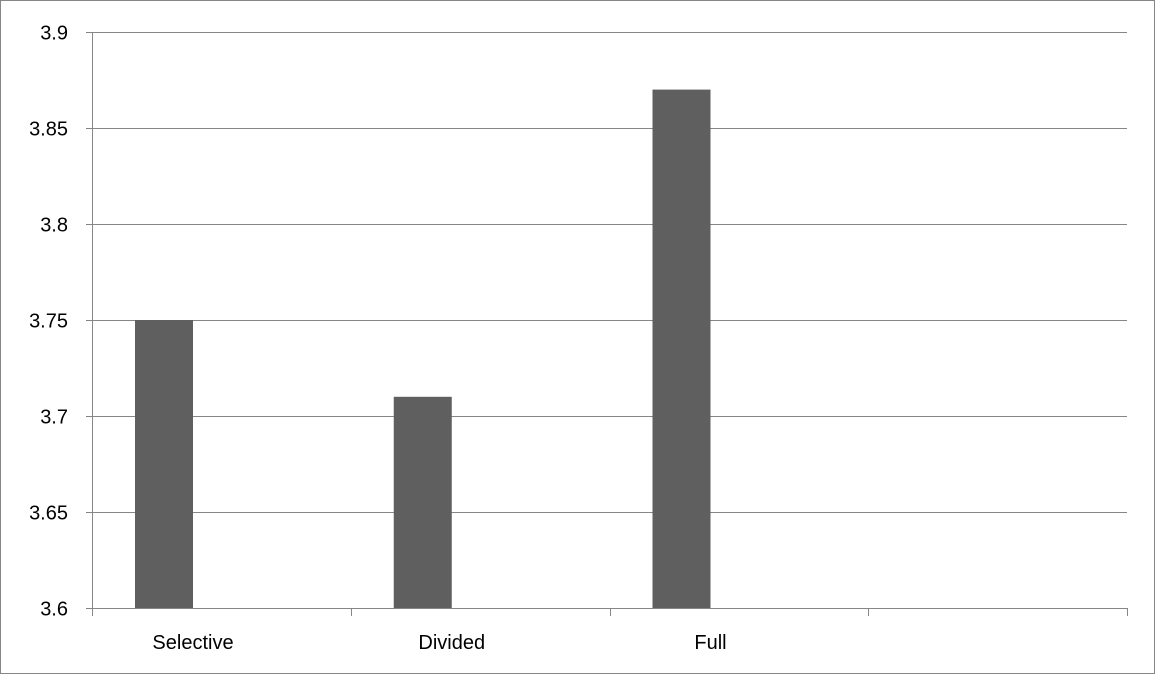  Describe the element at coordinates (48, 514) in the screenshot. I see `y-tick-label: 3.65` at that location.